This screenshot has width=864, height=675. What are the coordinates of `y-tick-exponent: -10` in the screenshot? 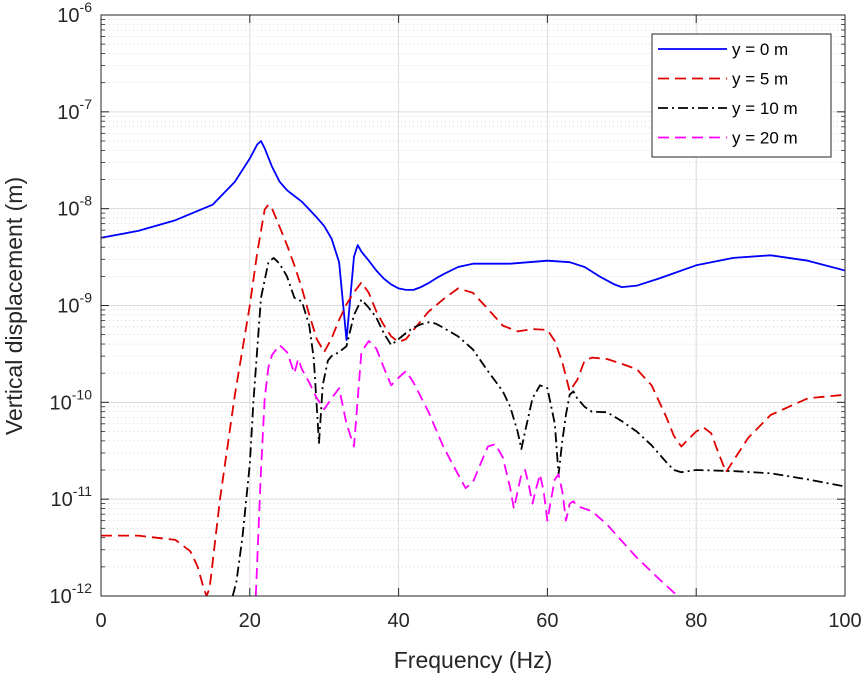 It's located at (82, 394).